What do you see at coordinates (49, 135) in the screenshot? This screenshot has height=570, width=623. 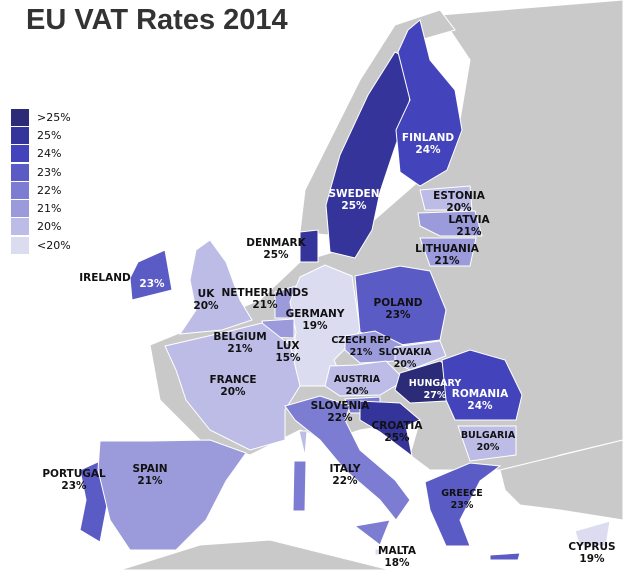 I see `legend-label: 25%` at bounding box center [49, 135].